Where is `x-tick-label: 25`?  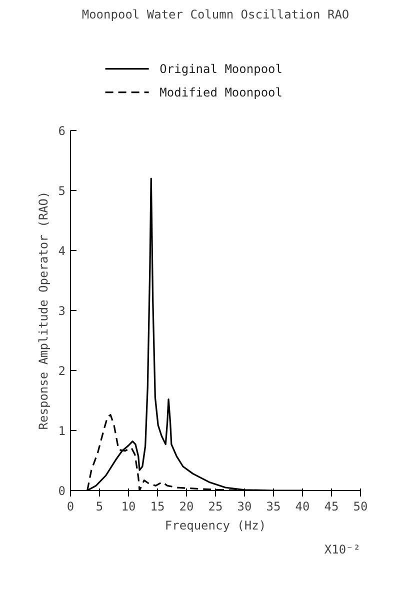
x-tick-label: 25 is located at coordinates (215, 507).